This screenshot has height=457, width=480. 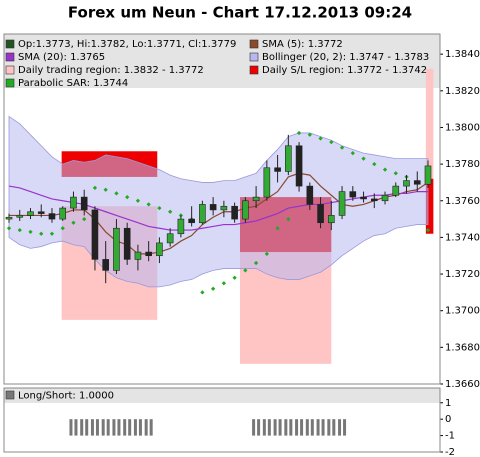 What do you see at coordinates (462, 311) in the screenshot?
I see `y-tick-label: 1.3700` at bounding box center [462, 311].